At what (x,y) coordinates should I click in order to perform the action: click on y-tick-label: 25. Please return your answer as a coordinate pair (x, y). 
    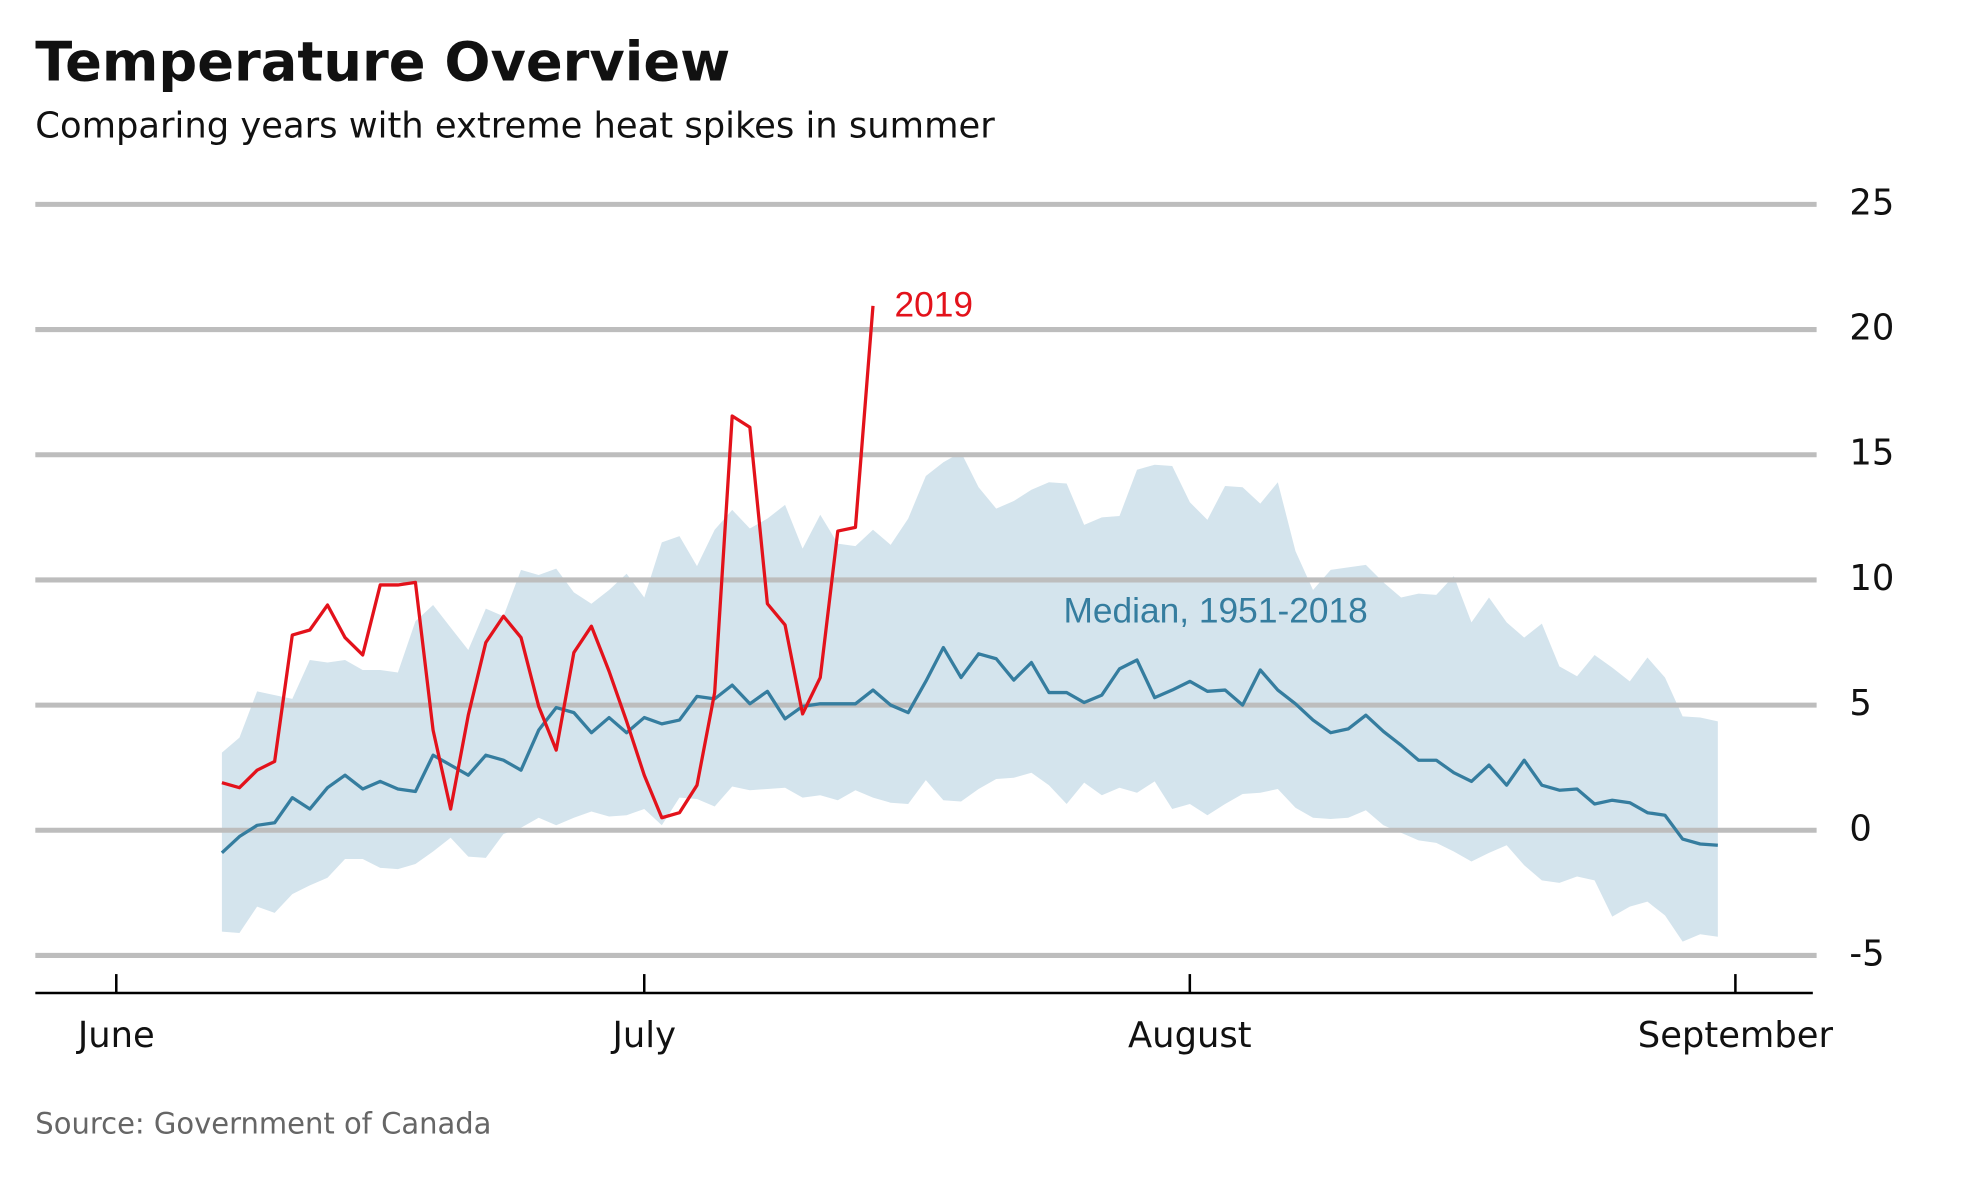
    Looking at the image, I should click on (1871, 202).